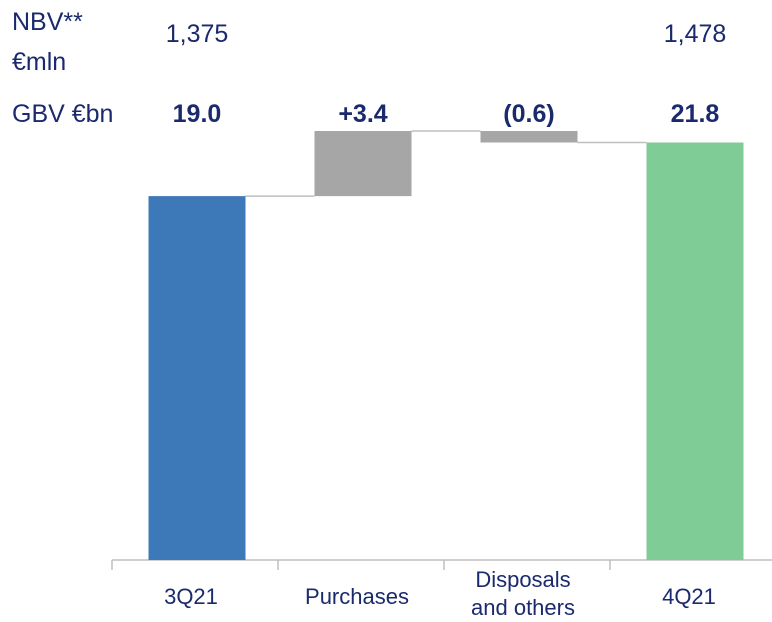 This screenshot has width=772, height=622. Describe the element at coordinates (63, 114) in the screenshot. I see `gbv-label: GBV €bn` at that location.